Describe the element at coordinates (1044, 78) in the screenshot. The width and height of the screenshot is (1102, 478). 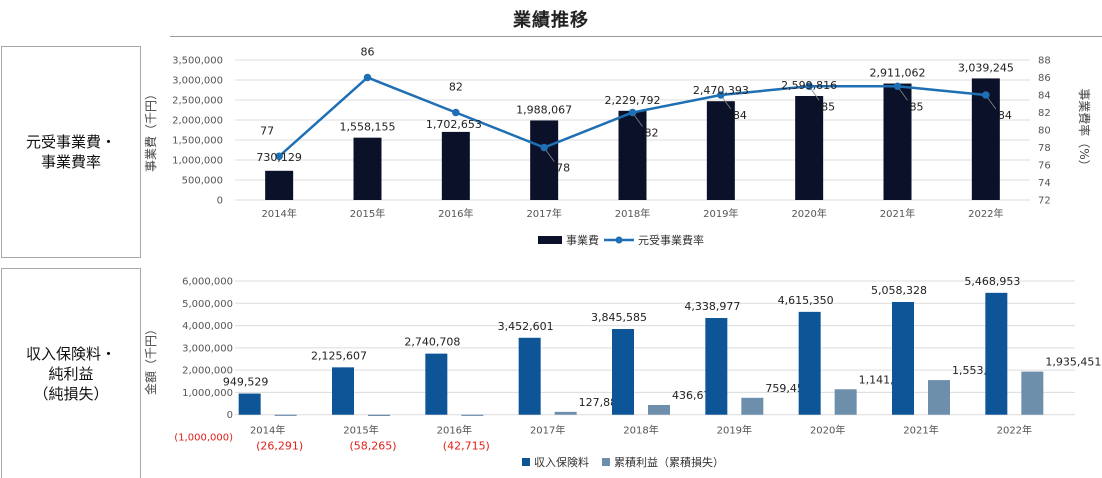
I see `expense-chart-y2-tick: 86` at that location.